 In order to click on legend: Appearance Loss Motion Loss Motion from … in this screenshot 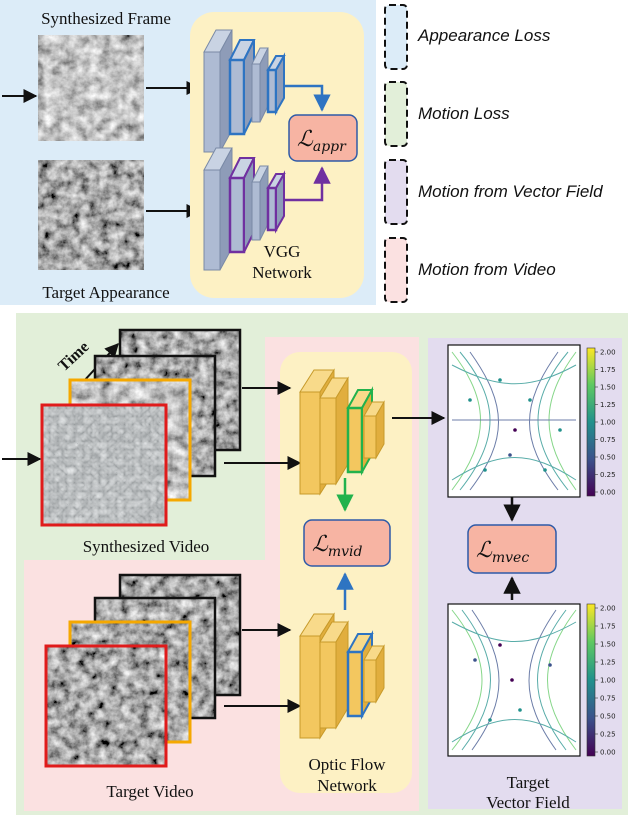, I will do `click(494, 153)`.